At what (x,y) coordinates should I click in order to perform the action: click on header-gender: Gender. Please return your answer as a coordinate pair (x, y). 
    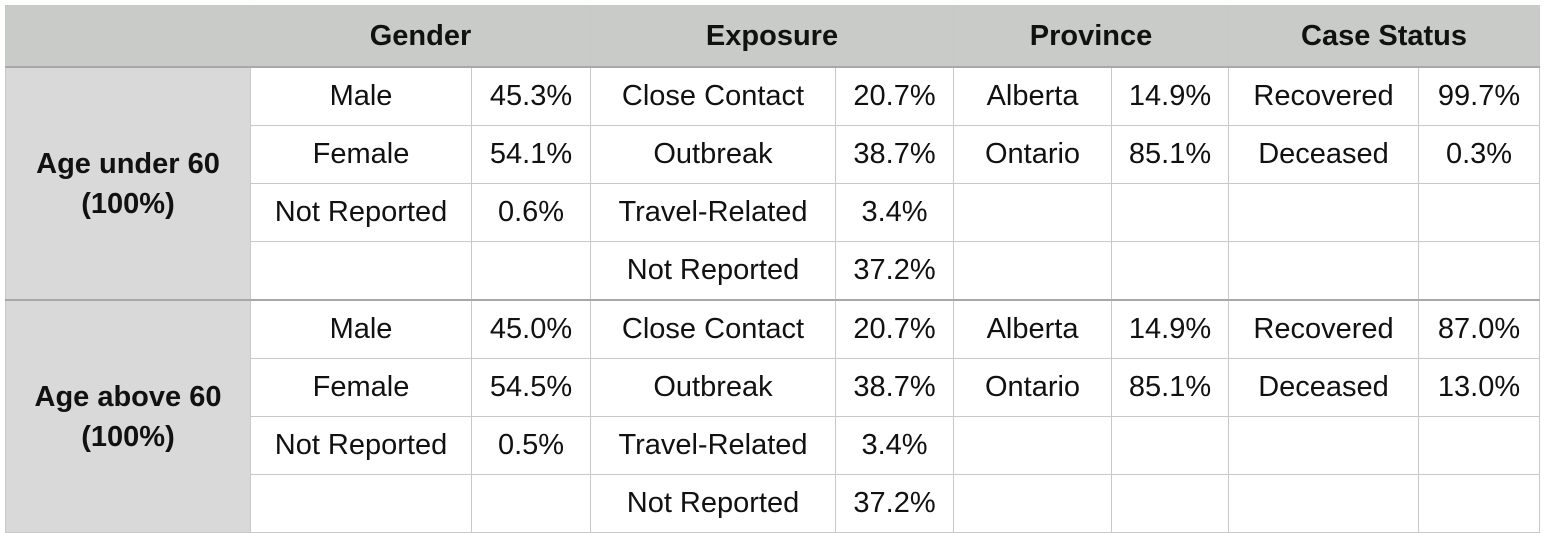
    Looking at the image, I should click on (420, 36).